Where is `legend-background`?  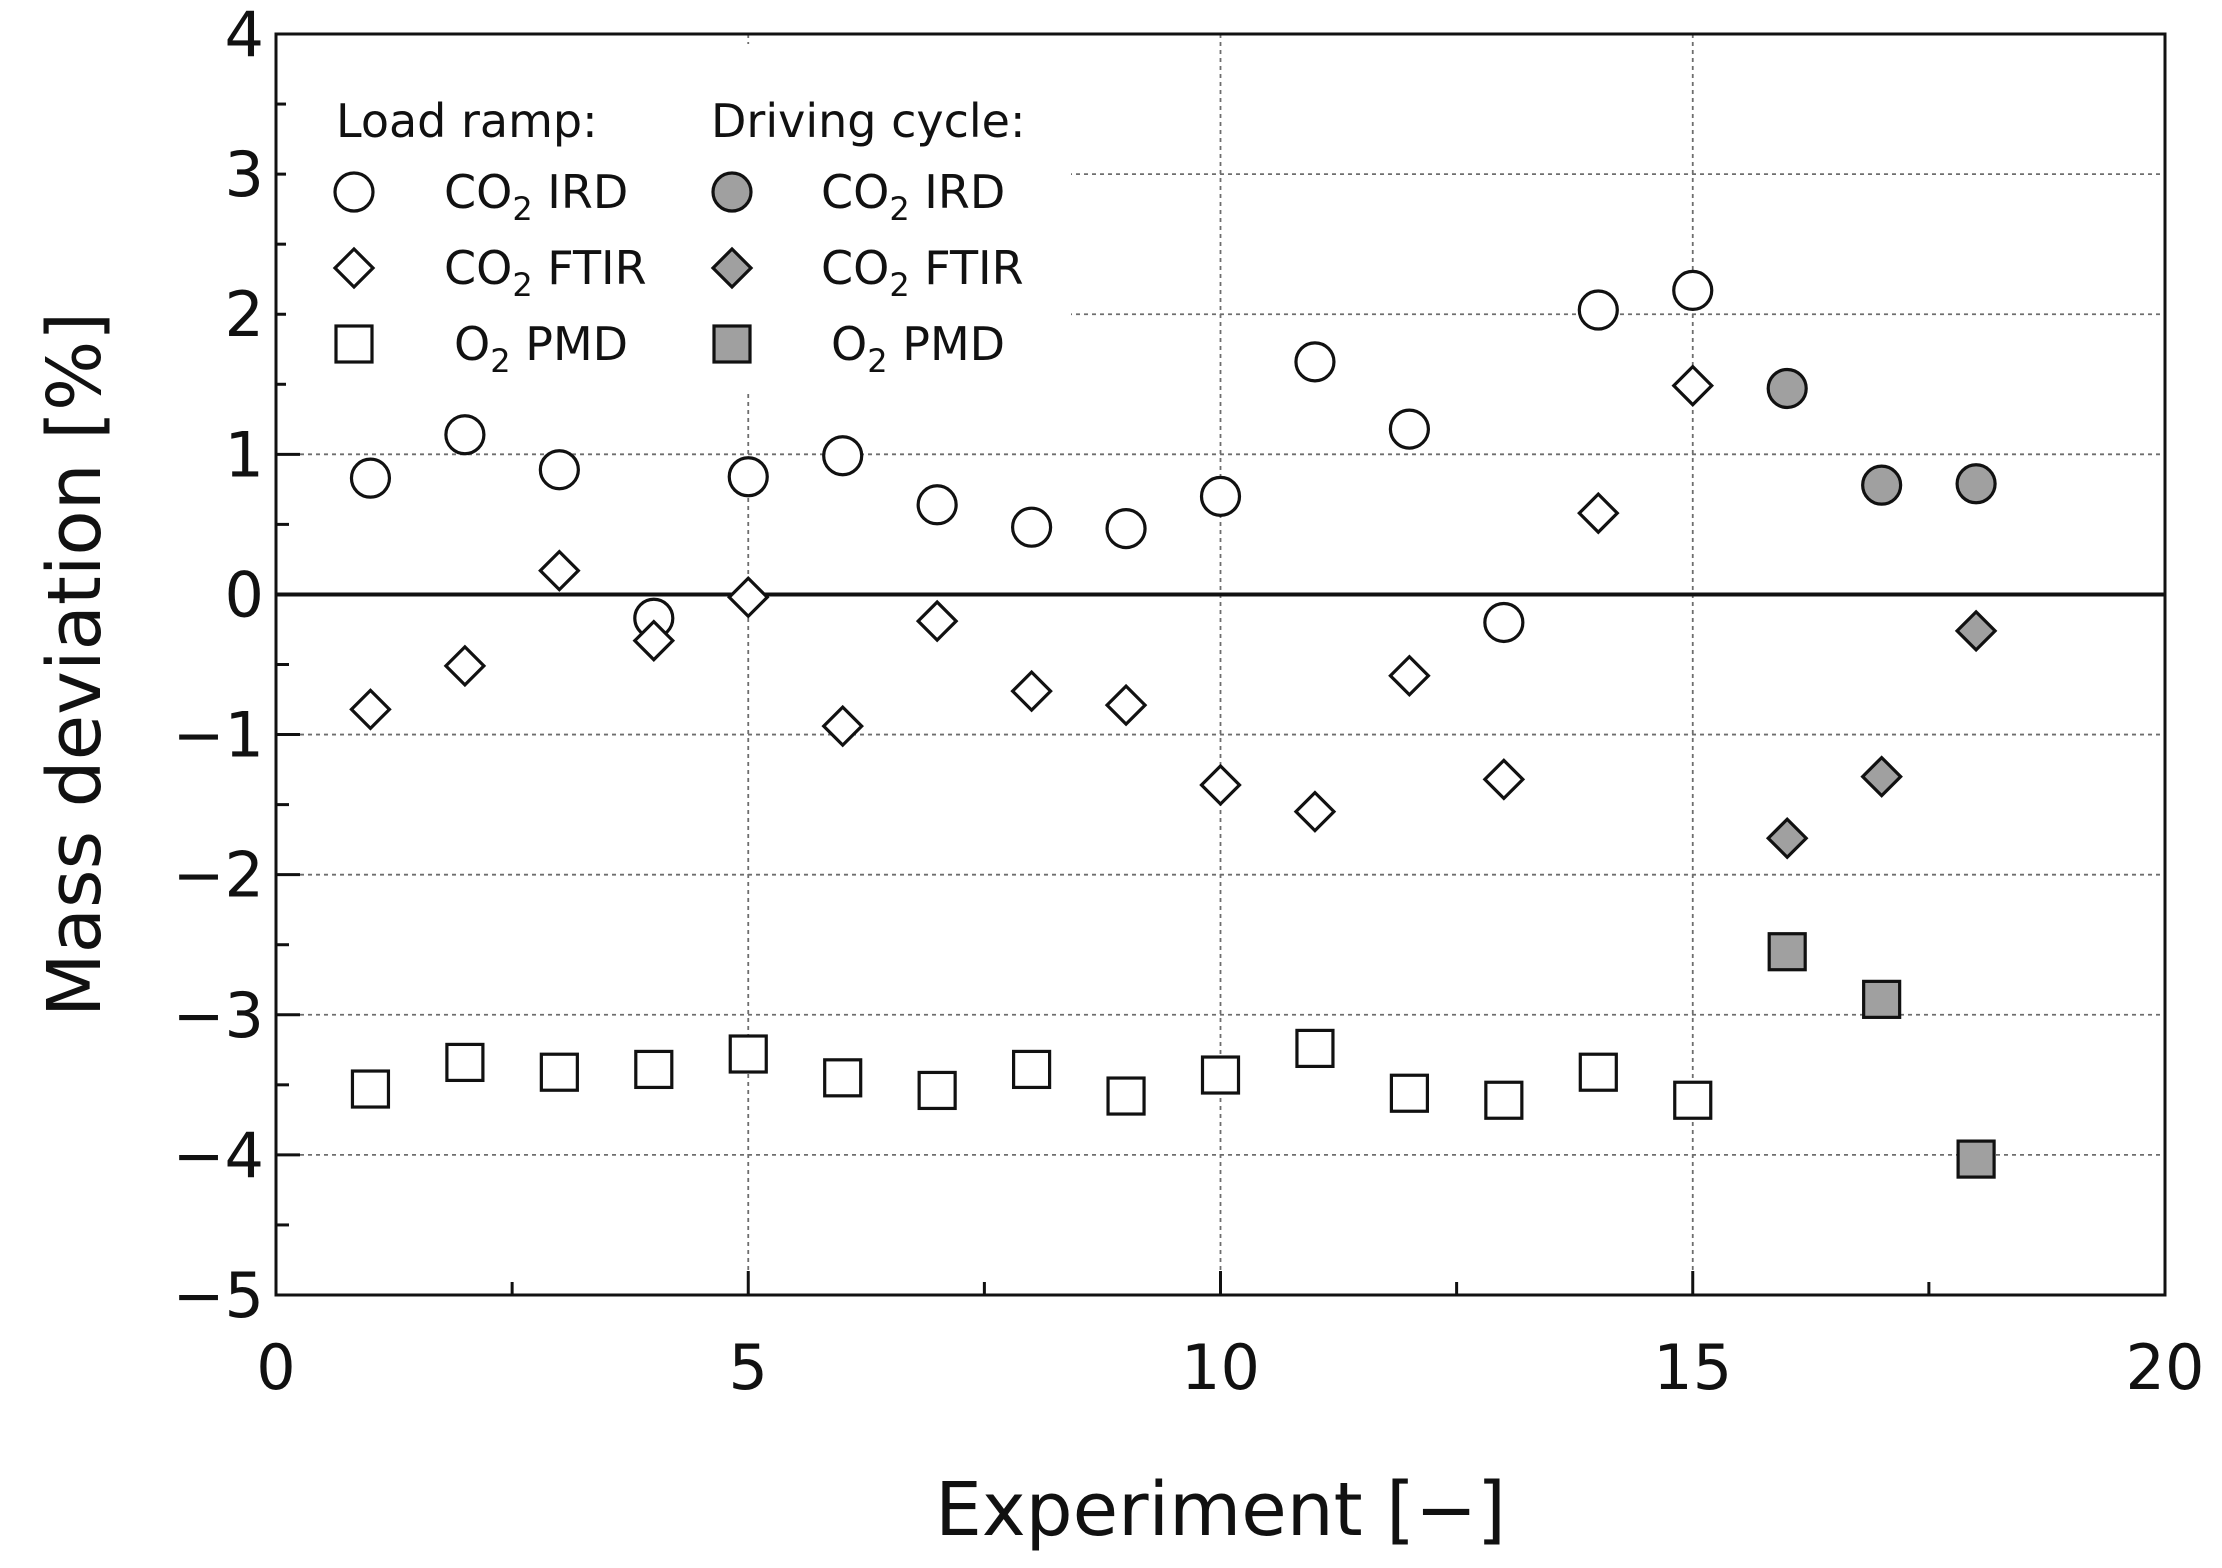
legend-background is located at coordinates (678, 217).